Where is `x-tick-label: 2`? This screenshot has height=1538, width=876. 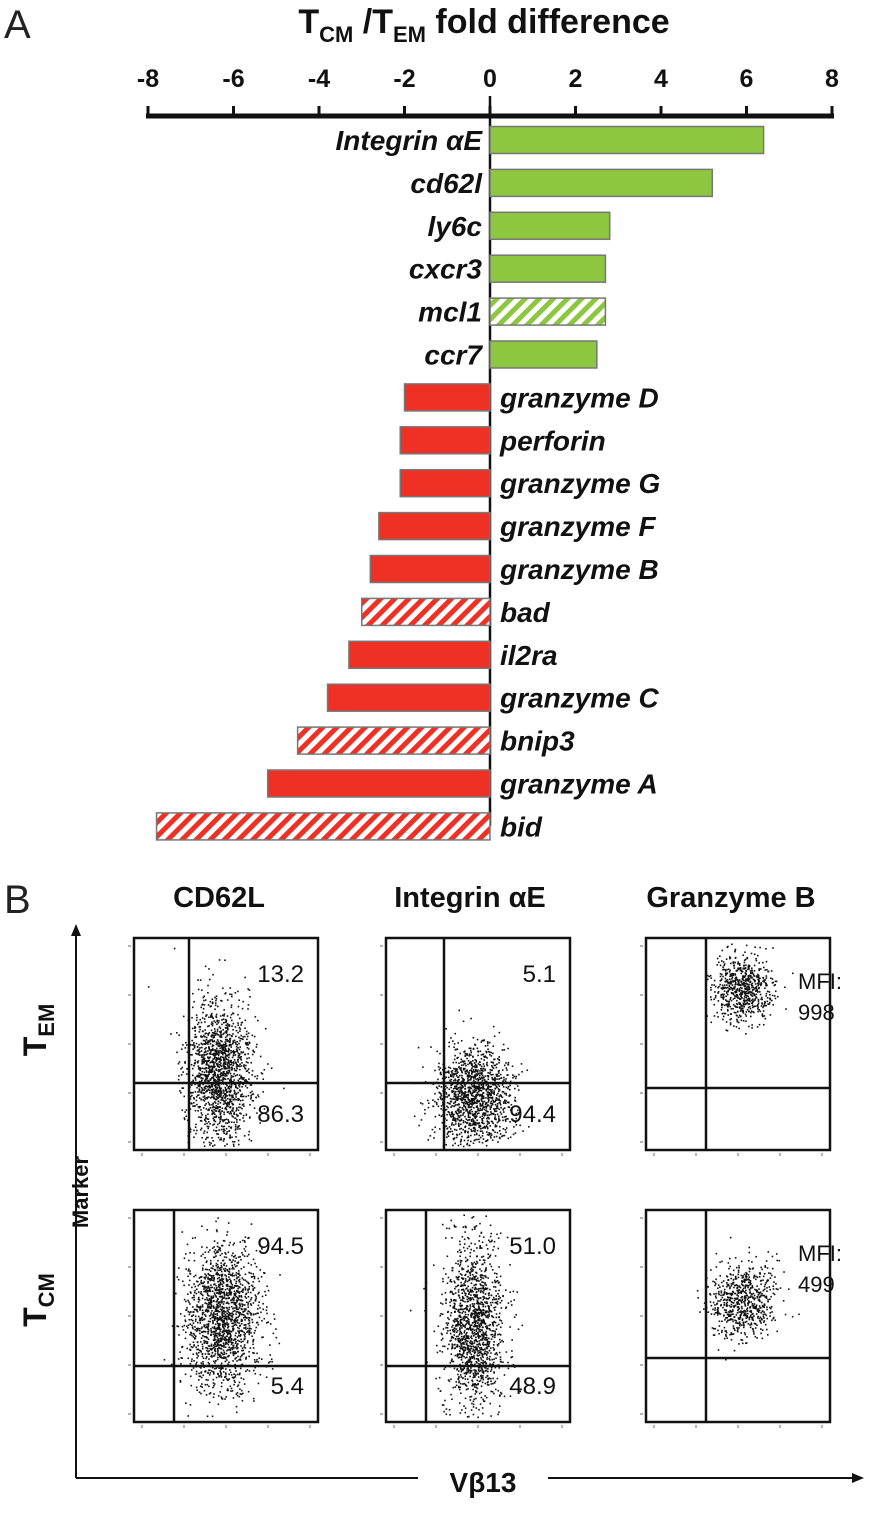 x-tick-label: 2 is located at coordinates (576, 79).